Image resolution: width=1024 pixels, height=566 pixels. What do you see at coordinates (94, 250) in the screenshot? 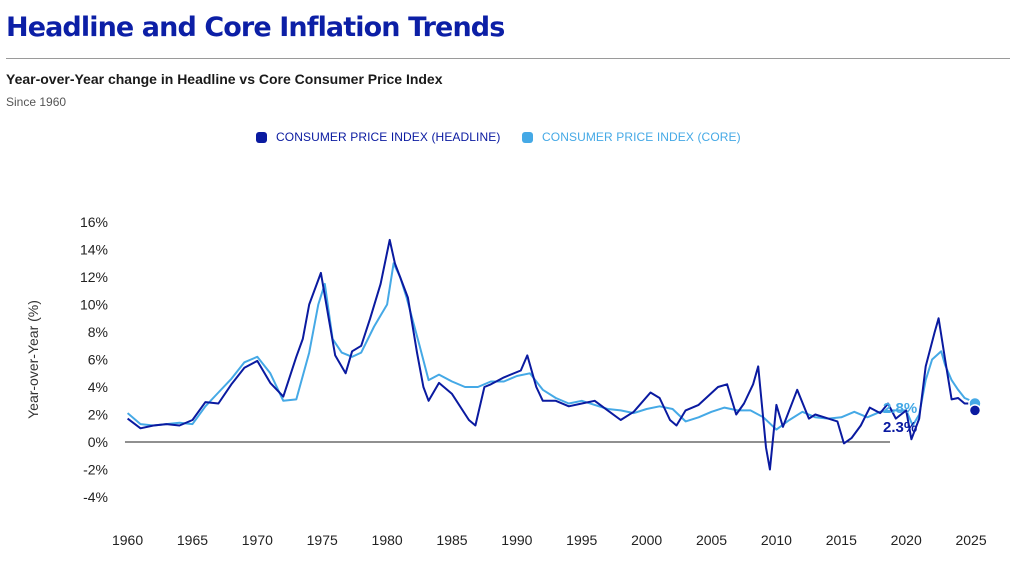
I see `y-tick-label: 14%` at bounding box center [94, 250].